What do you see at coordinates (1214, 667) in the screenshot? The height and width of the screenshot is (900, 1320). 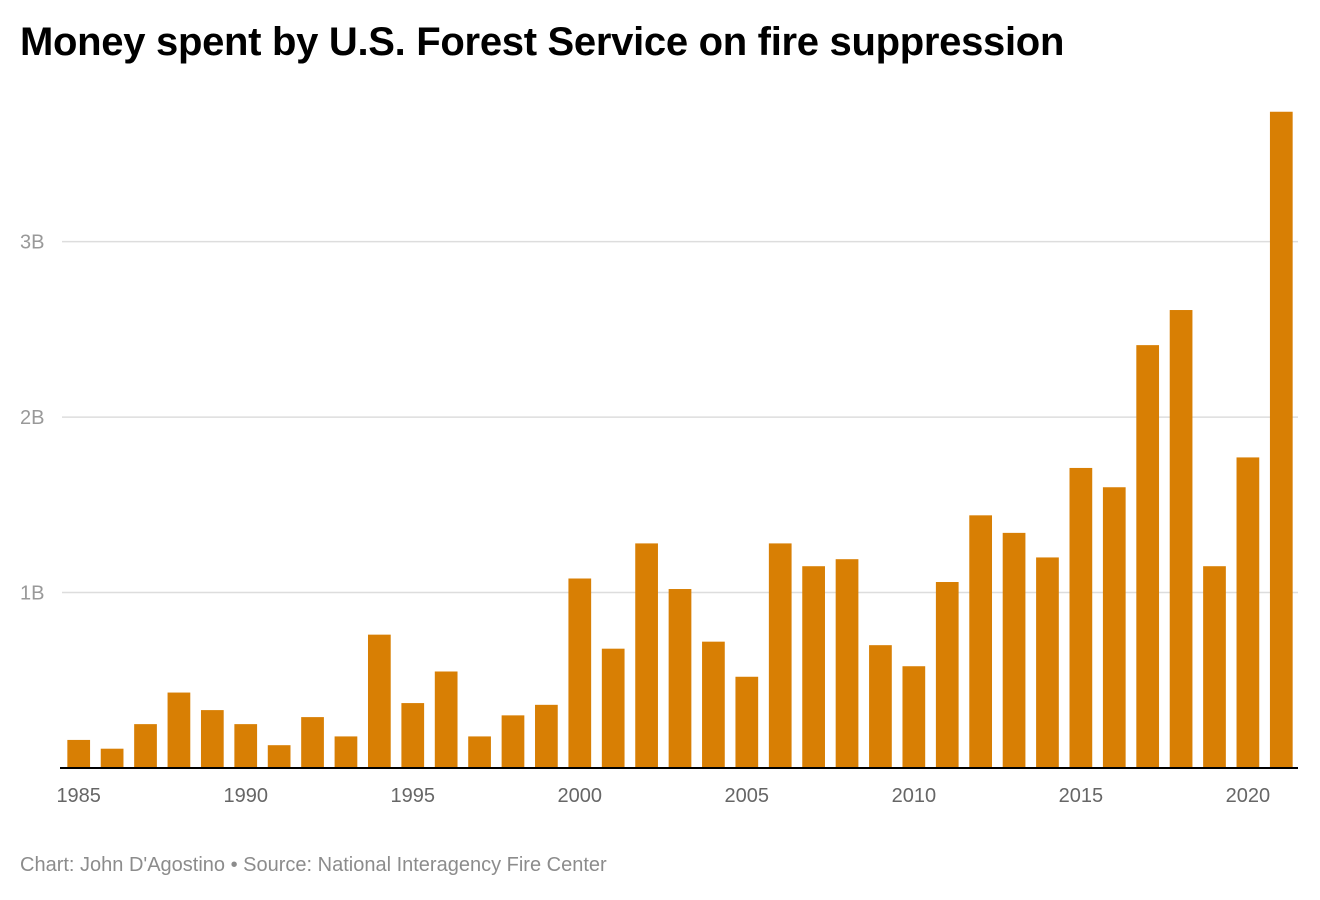 I see `bar-2019` at bounding box center [1214, 667].